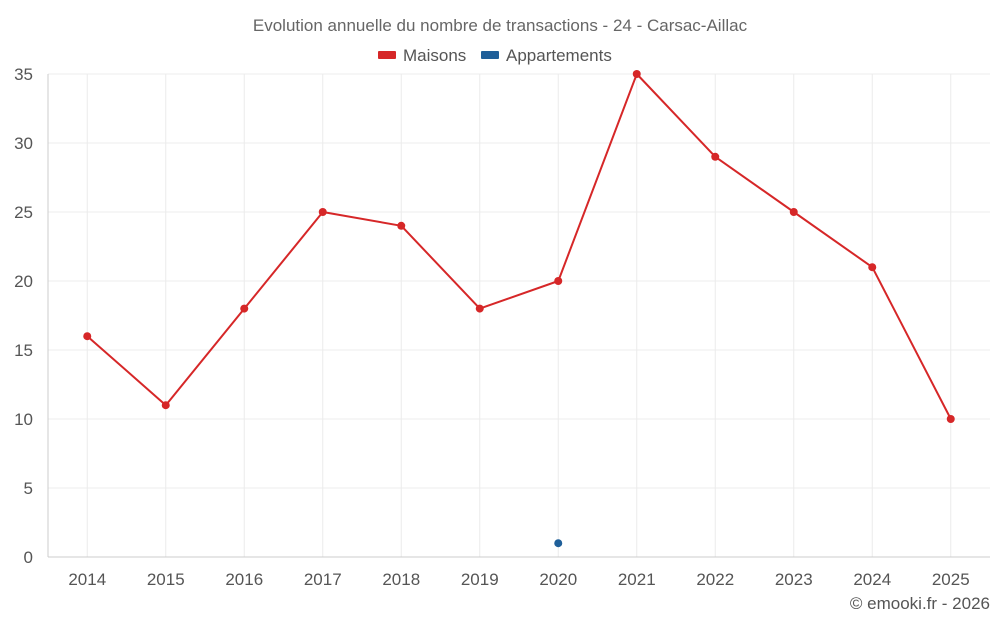 This screenshot has width=1000, height=625. Describe the element at coordinates (28, 557) in the screenshot. I see `y-tick-label: 0` at that location.